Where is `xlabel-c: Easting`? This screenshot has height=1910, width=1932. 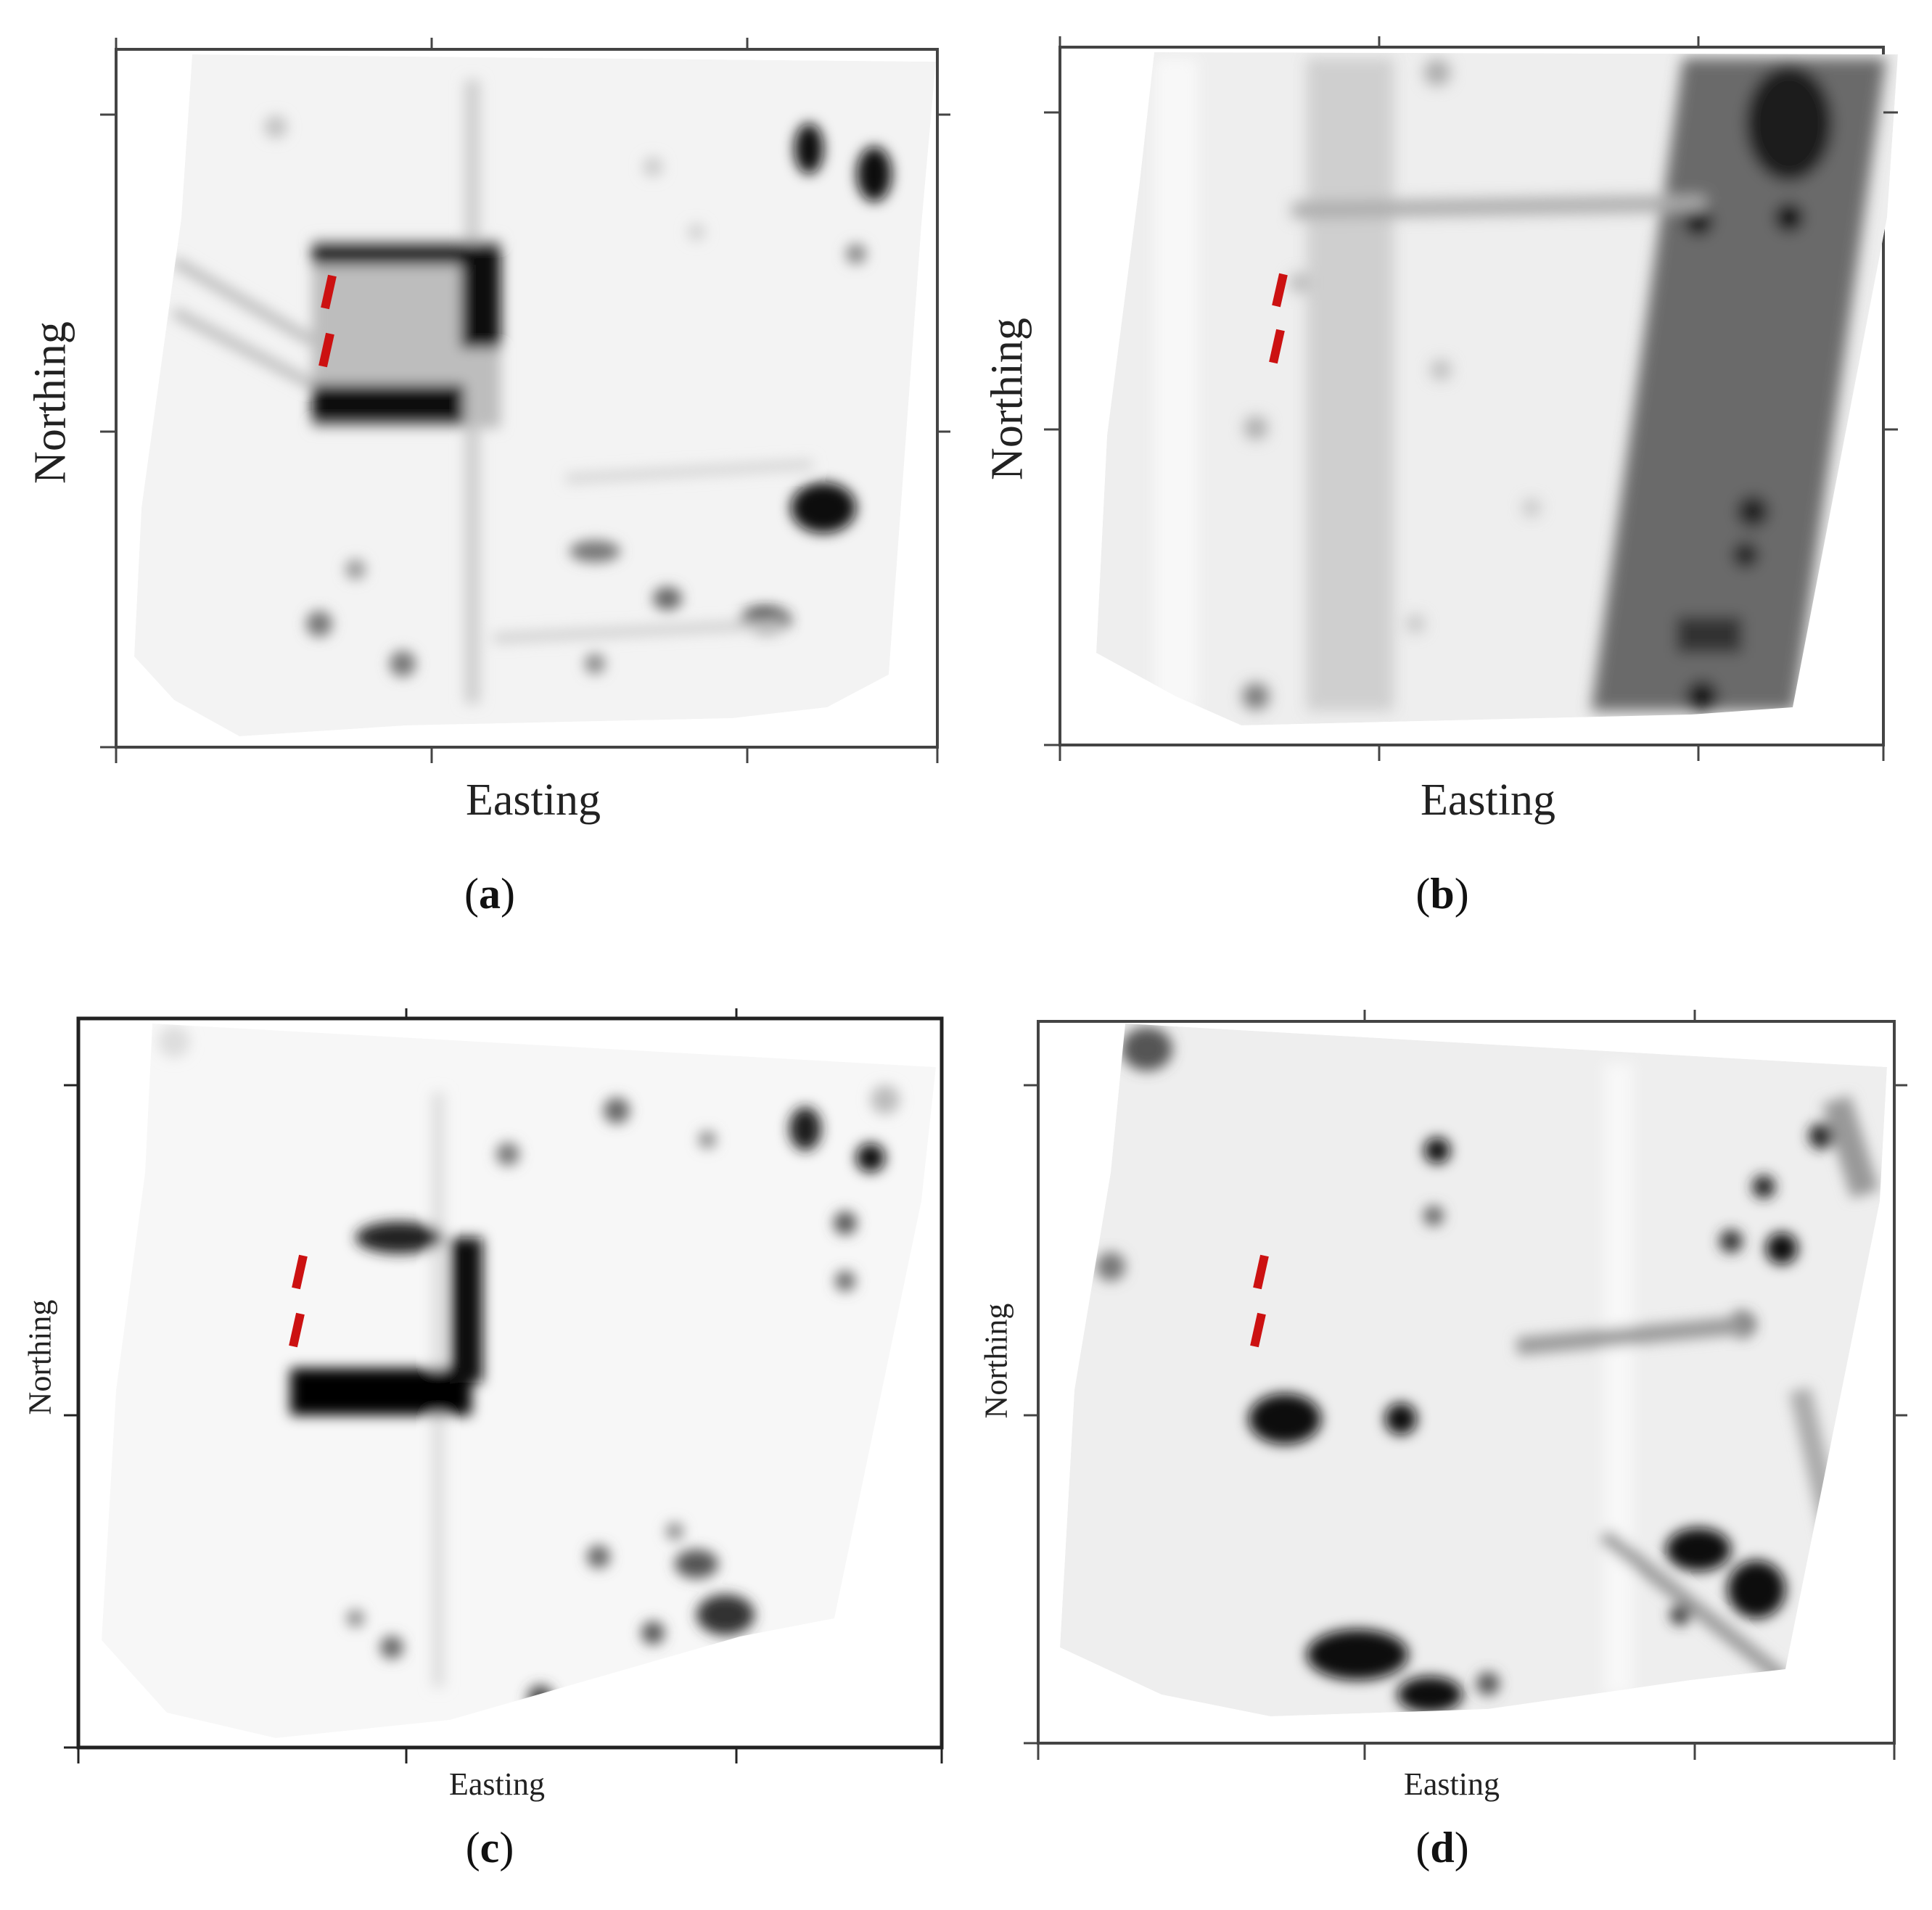
xlabel-c: Easting is located at coordinates (497, 1784).